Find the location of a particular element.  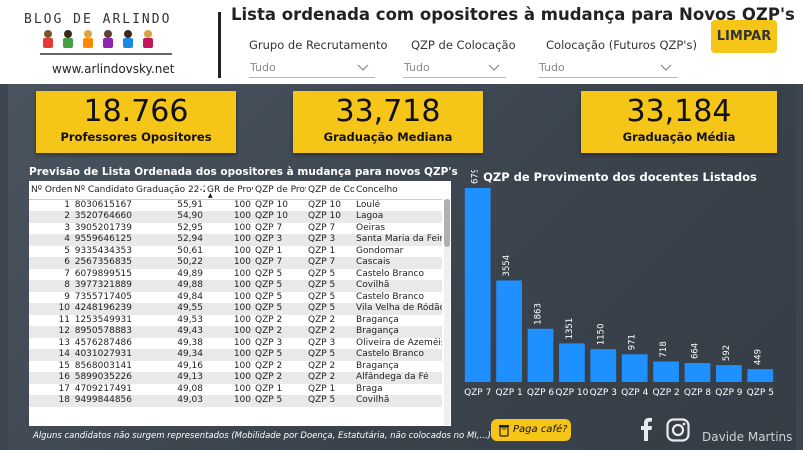

table-cell: QZP 1 is located at coordinates (322, 250).